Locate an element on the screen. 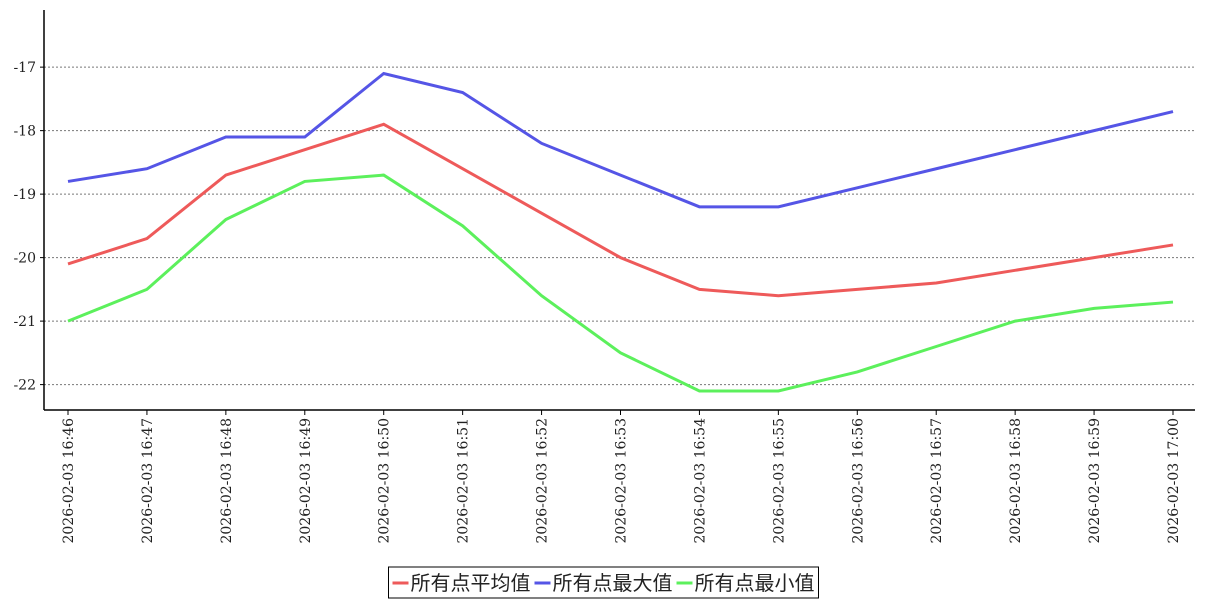 This screenshot has width=1207, height=600. x-tick-label: 2026-02-03 16:54 is located at coordinates (700, 481).